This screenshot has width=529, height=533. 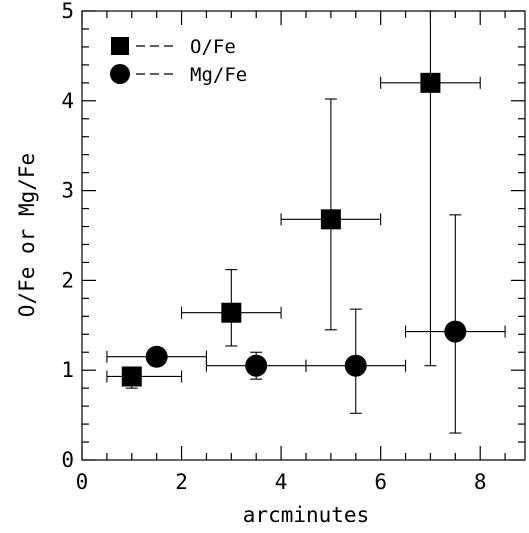 I want to click on y-tick-label: 2, so click(x=67, y=280).